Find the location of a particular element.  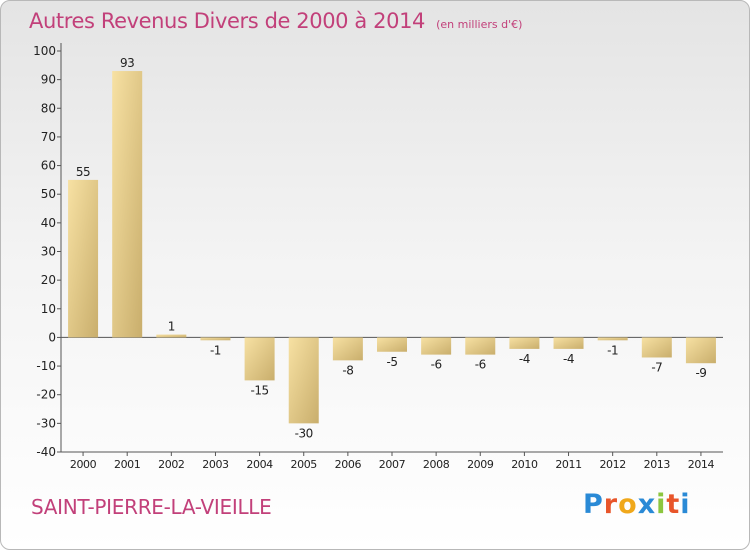

place-name: SAINT-PIERRE-LA-VIEILLE is located at coordinates (151, 507).